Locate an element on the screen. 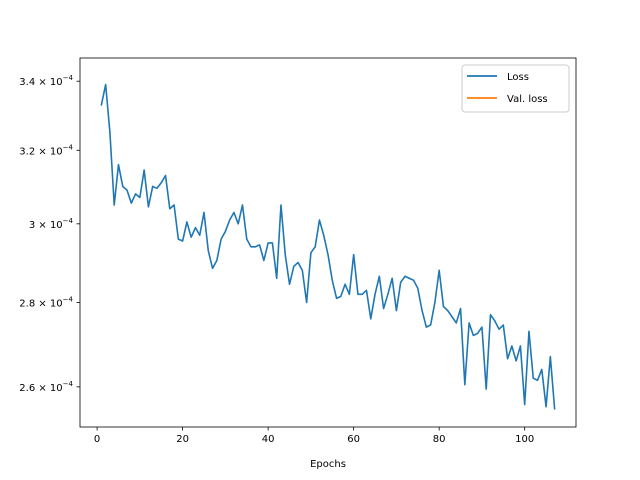 The image size is (640, 480). legend-label-val-loss: Val. loss is located at coordinates (527, 99).